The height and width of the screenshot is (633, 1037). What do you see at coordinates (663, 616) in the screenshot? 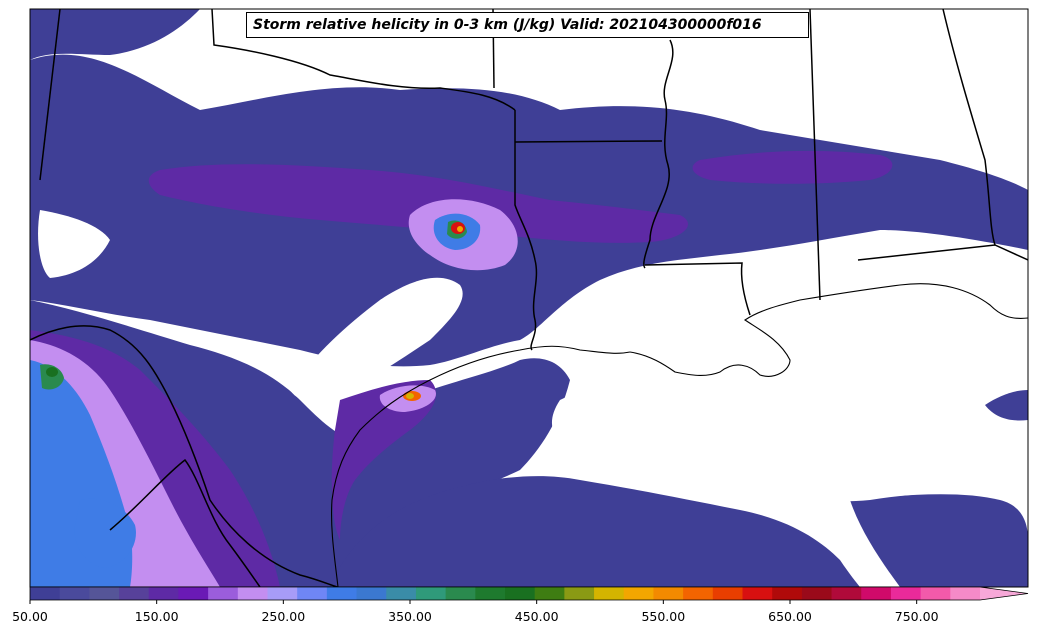
I see `colorbar-tick-label: 550.00` at bounding box center [663, 616].